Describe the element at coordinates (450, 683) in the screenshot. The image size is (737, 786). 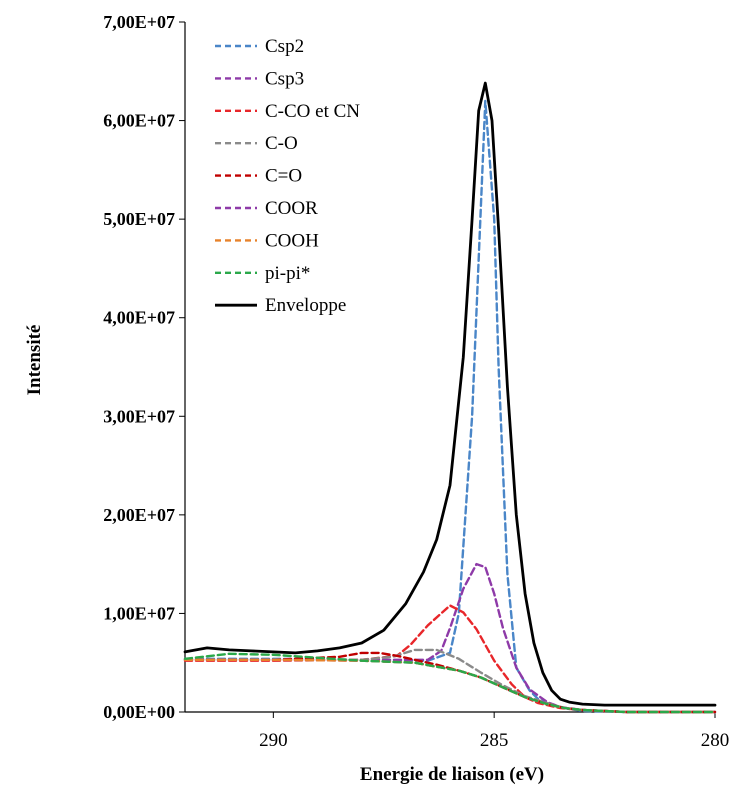
I see `series-line-pi-pi` at that location.